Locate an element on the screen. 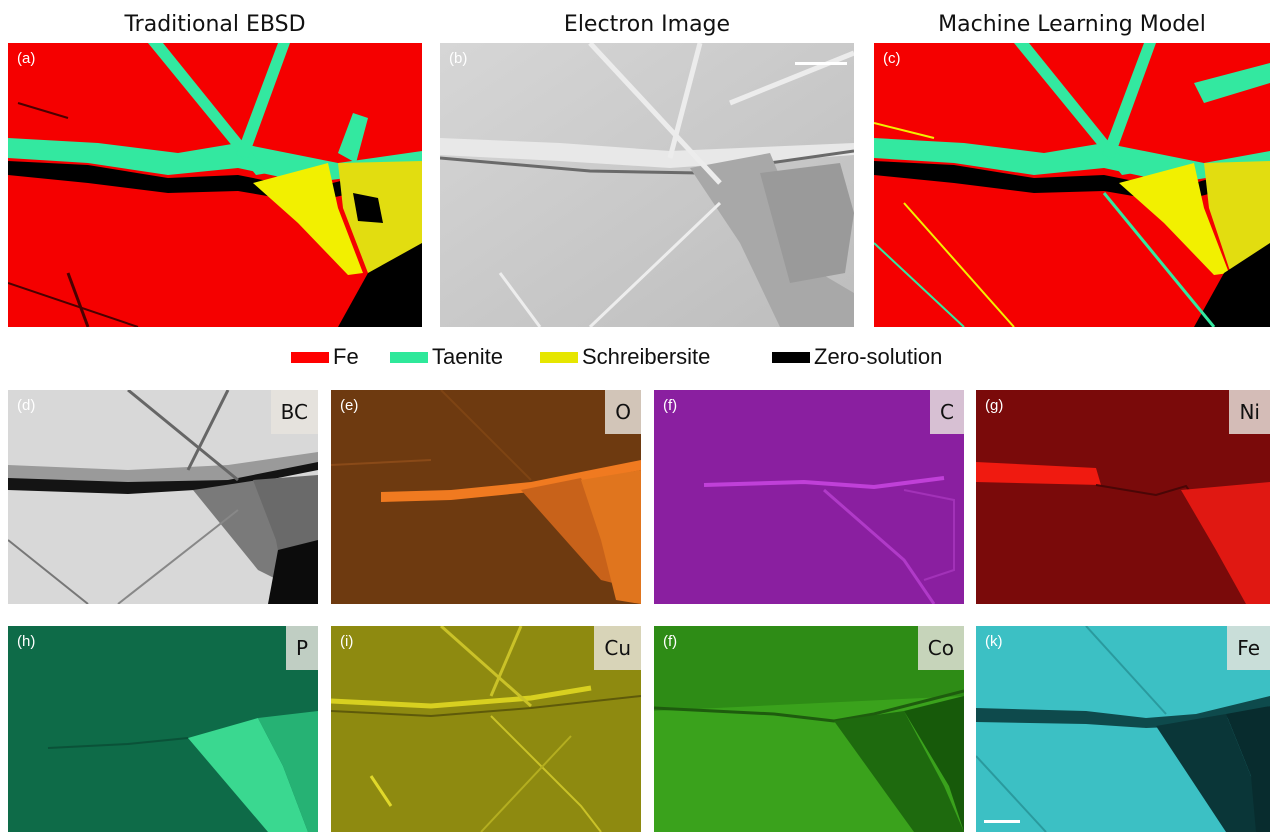  legend-item-taenite: Taenite is located at coordinates (446, 357).